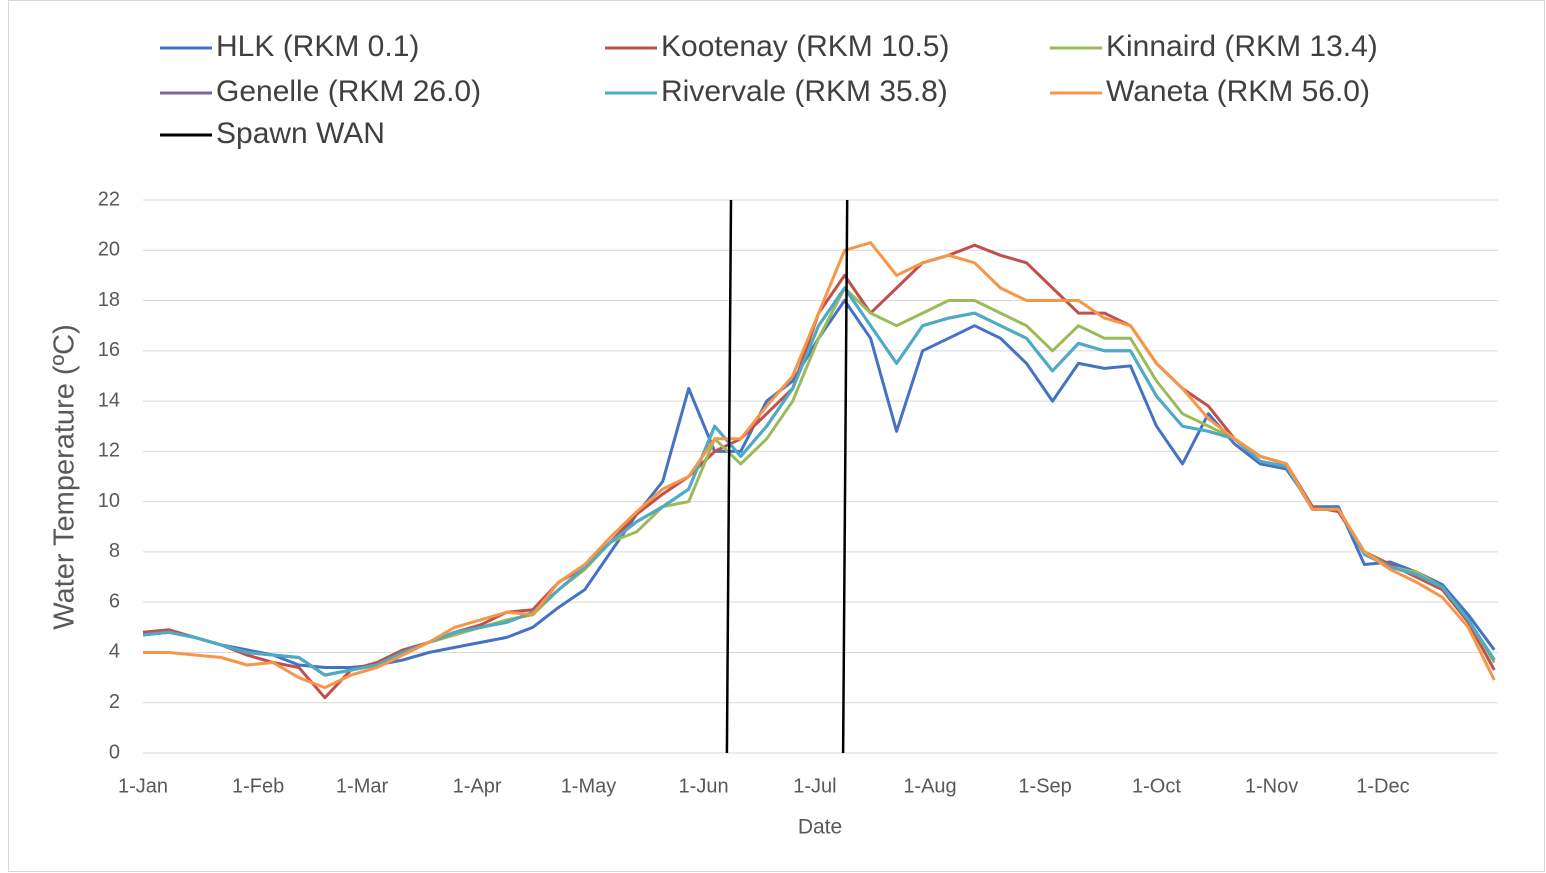  I want to click on y-tick-label: 22, so click(109, 199).